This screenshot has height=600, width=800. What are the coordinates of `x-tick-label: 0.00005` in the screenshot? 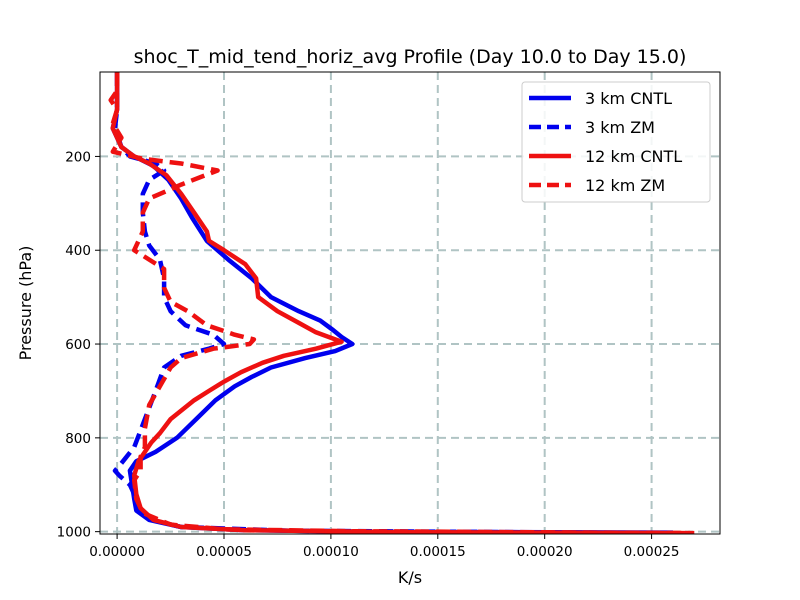 It's located at (224, 552).